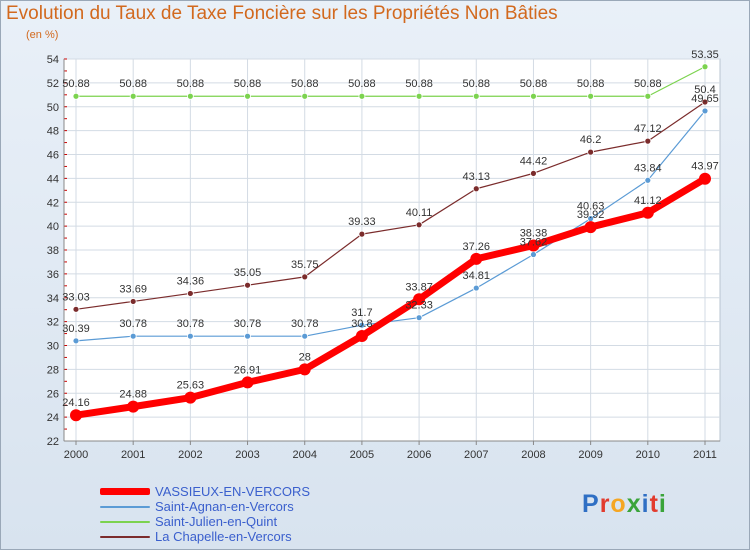 This screenshot has height=550, width=750. I want to click on legend-label: VASSIEUX-EN-VERCORS, so click(233, 491).